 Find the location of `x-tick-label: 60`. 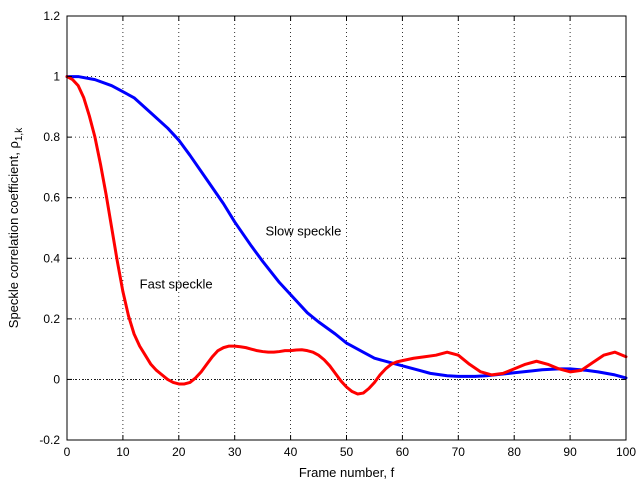

x-tick-label: 60 is located at coordinates (403, 452).